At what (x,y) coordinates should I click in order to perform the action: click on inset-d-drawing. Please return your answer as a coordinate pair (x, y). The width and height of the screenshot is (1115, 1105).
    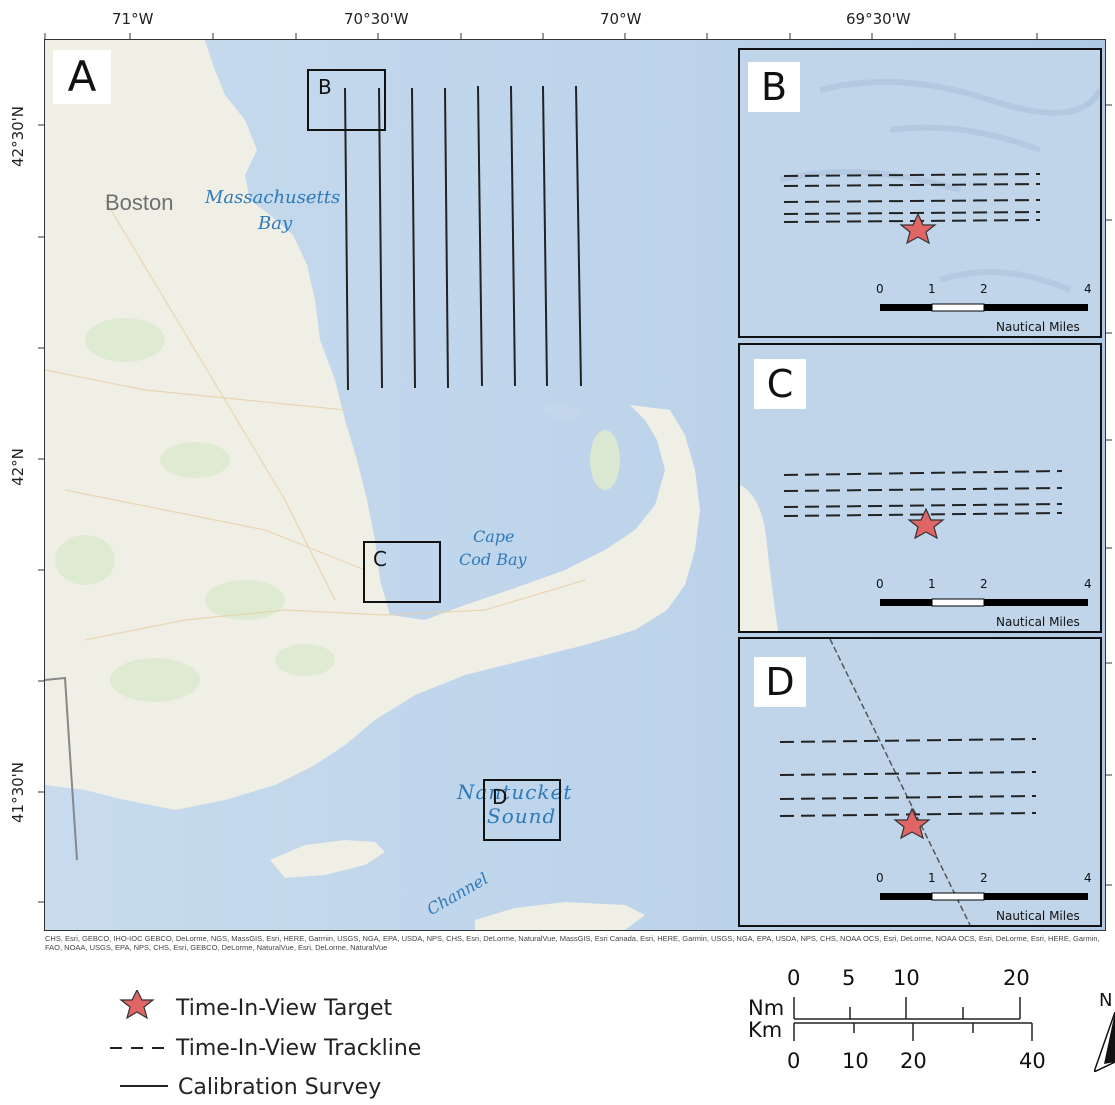
    Looking at the image, I should click on (933, 782).